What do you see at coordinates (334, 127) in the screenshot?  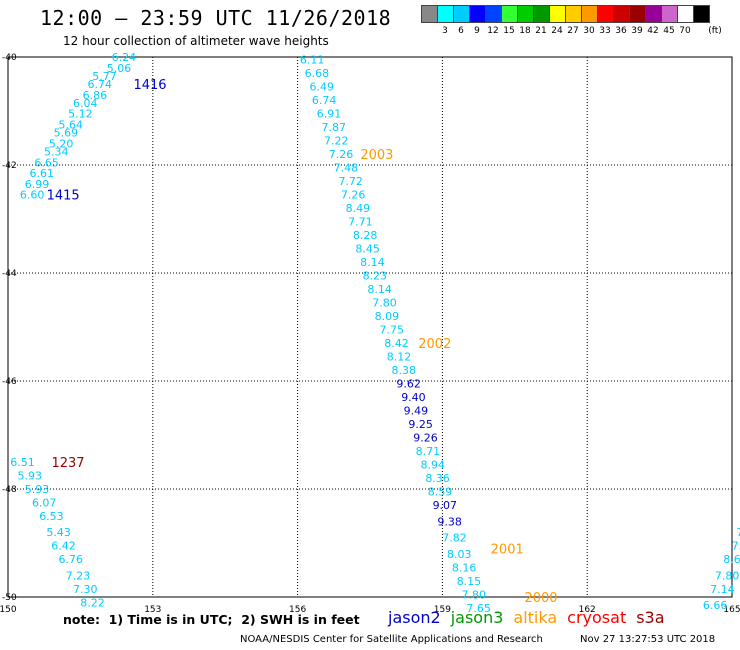 I see `swh-value-label: 7.87` at bounding box center [334, 127].